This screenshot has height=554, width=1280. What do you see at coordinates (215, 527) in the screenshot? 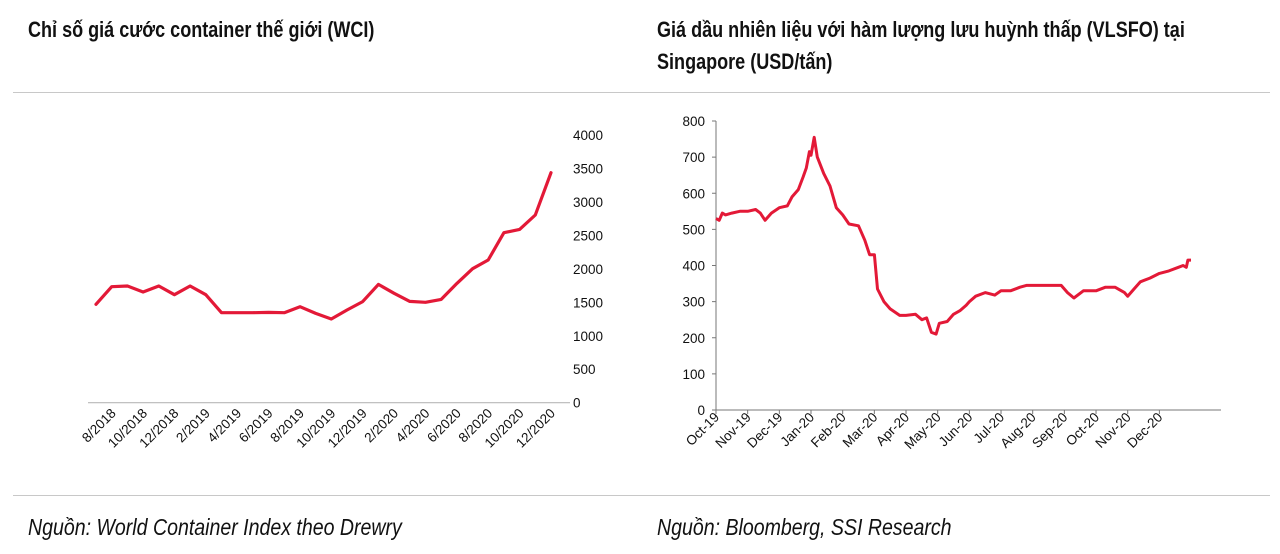
I see `wci-source: Nguồn: World Container Index theo Drewry` at bounding box center [215, 527].